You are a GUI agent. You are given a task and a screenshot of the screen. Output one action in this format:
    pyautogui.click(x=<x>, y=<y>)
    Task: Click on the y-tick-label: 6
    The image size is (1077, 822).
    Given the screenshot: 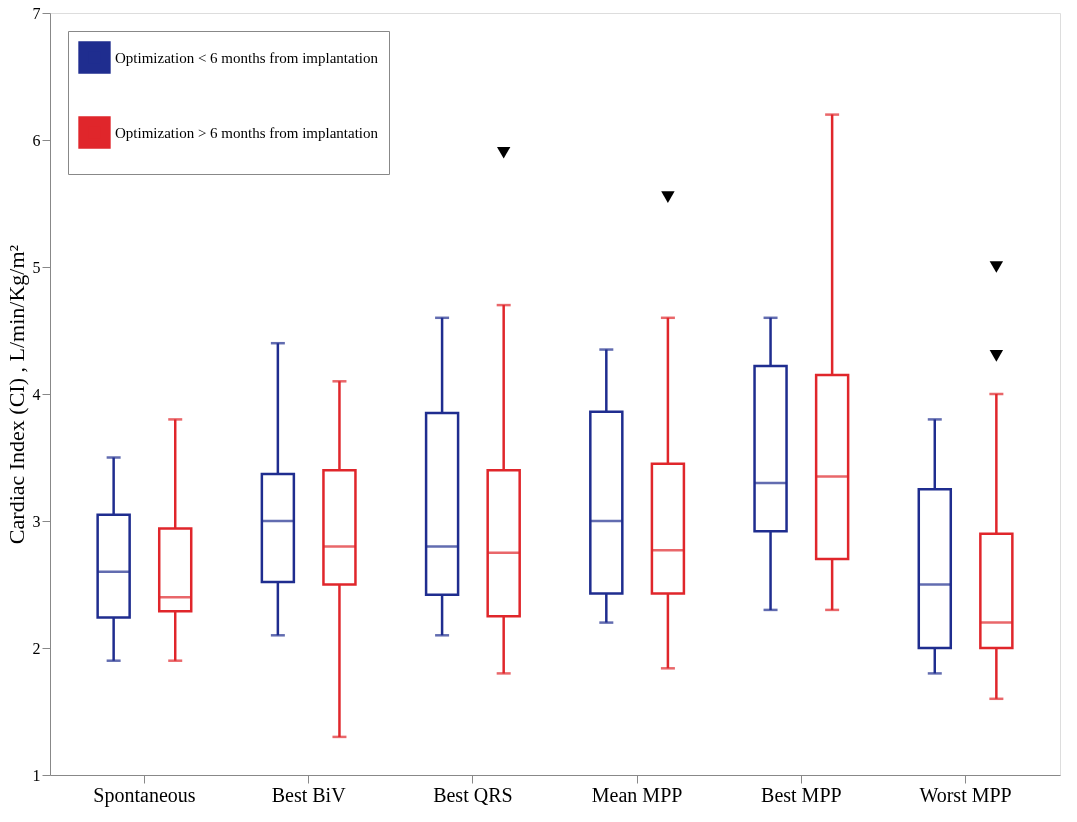 What is the action you would take?
    pyautogui.click(x=36, y=140)
    